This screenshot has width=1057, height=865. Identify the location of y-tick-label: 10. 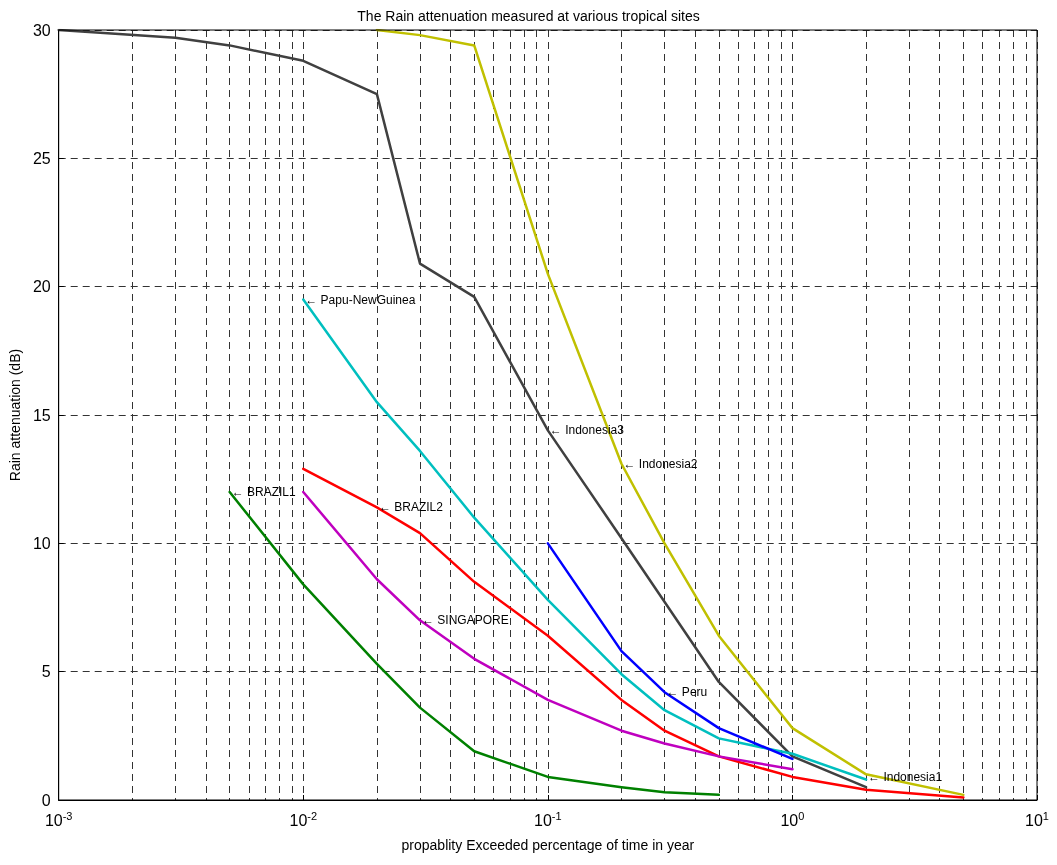
(41, 543).